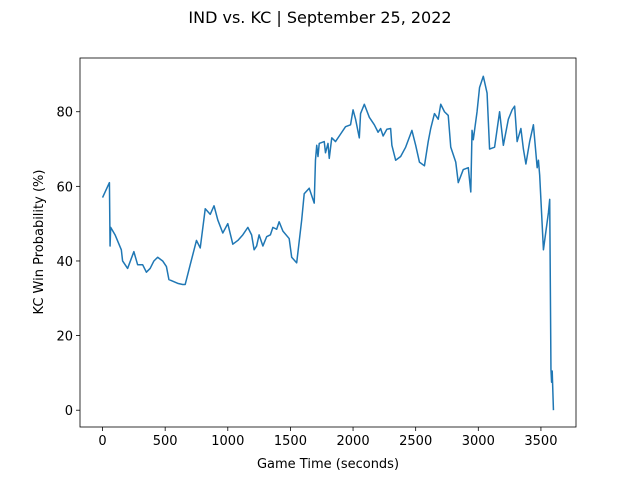 This screenshot has width=640, height=480. Describe the element at coordinates (165, 441) in the screenshot. I see `x-tick-label: 500` at that location.